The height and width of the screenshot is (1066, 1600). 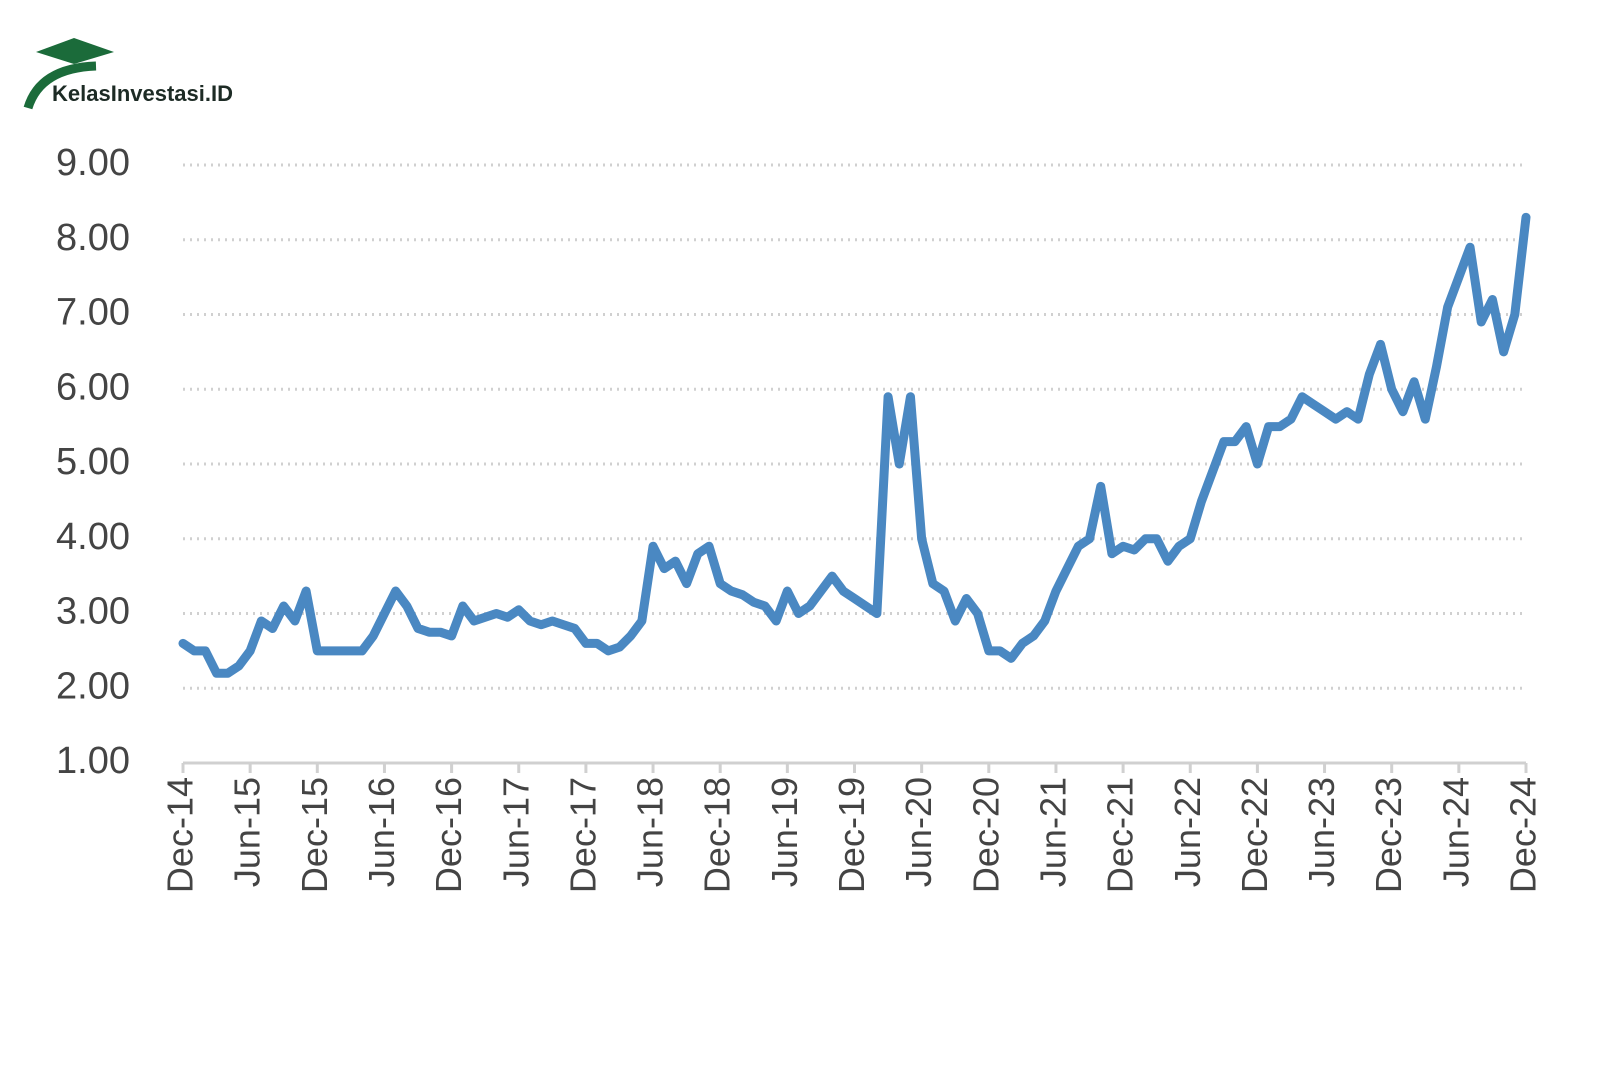 What do you see at coordinates (93, 537) in the screenshot?
I see `y-tick-label: 4.00` at bounding box center [93, 537].